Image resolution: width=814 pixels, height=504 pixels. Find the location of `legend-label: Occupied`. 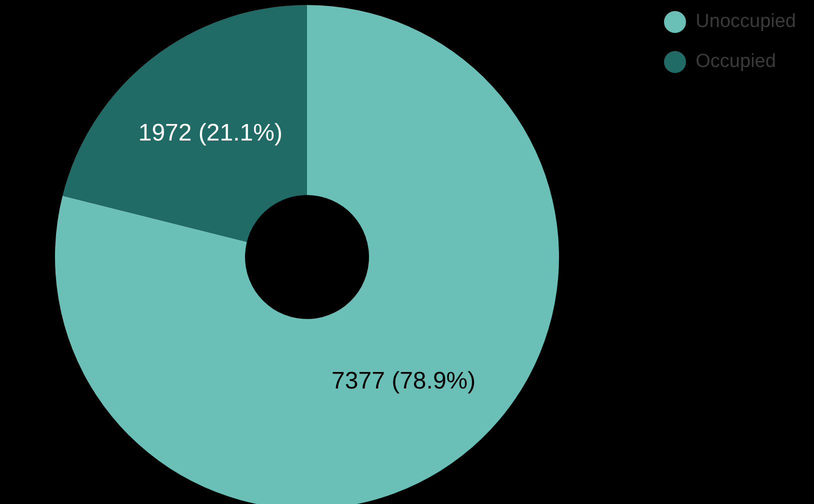

legend-label: Occupied is located at coordinates (736, 61).